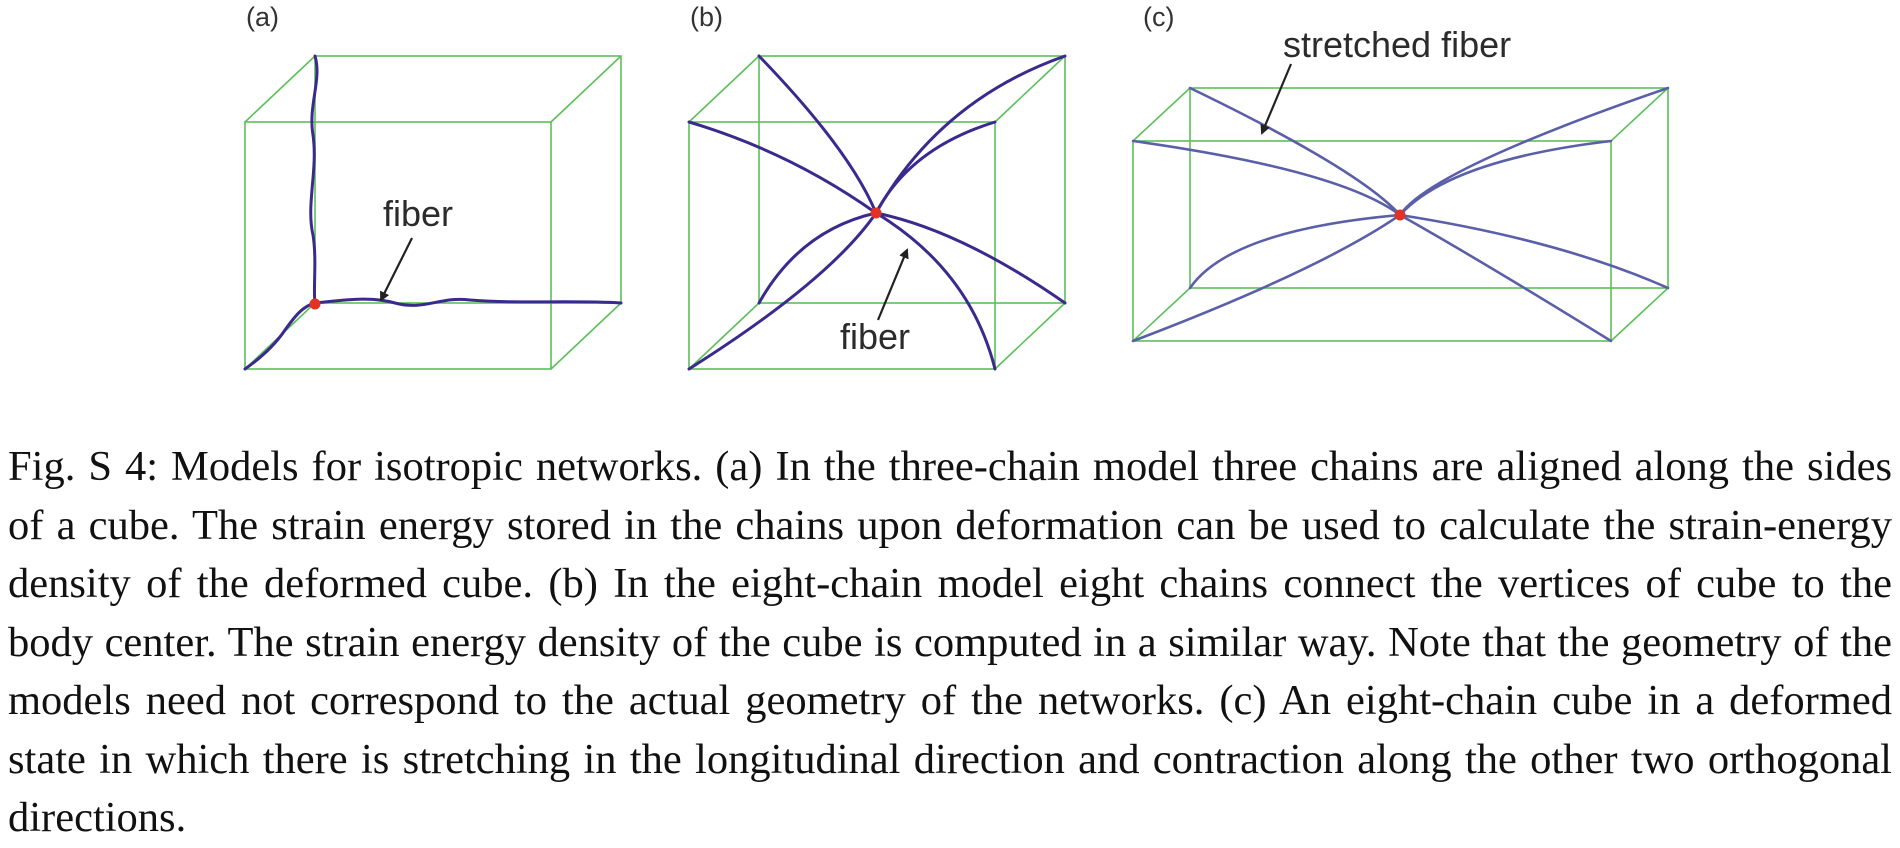 This screenshot has width=1900, height=848. What do you see at coordinates (83, 466) in the screenshot?
I see `caption-prefix: Fig. S 4:` at bounding box center [83, 466].